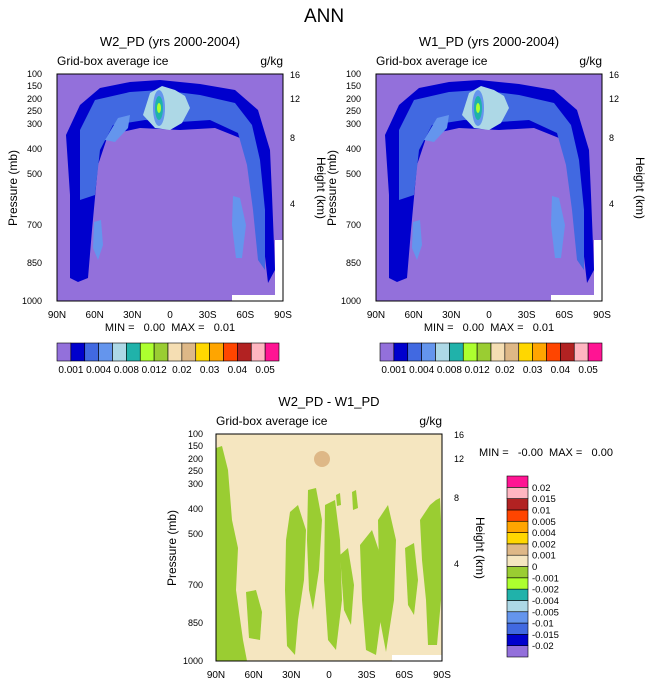 The height and width of the screenshot is (685, 648). Describe the element at coordinates (544, 544) in the screenshot. I see `colorbar-label: 0.002` at that location.